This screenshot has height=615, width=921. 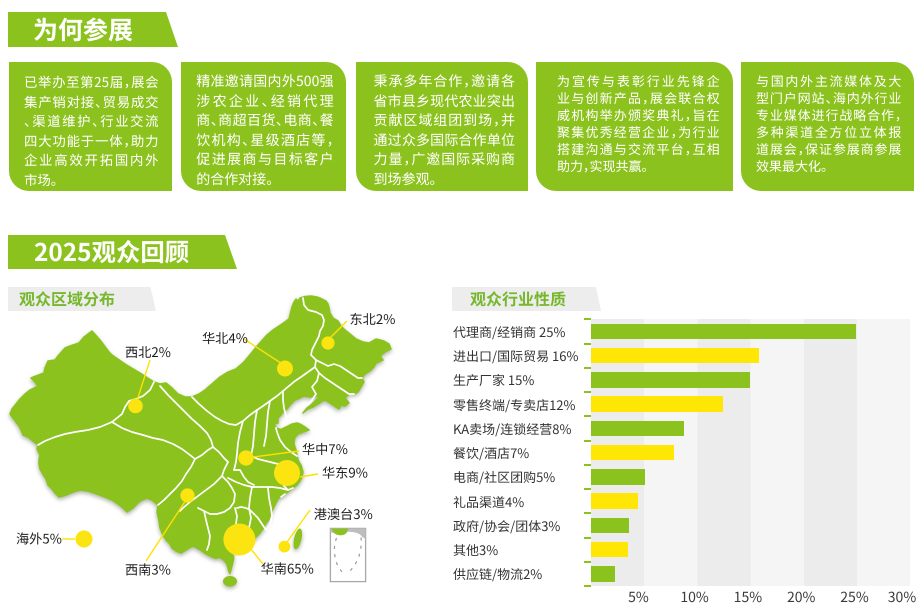 I want to click on svg-text: 西南3%, so click(x=148, y=569).